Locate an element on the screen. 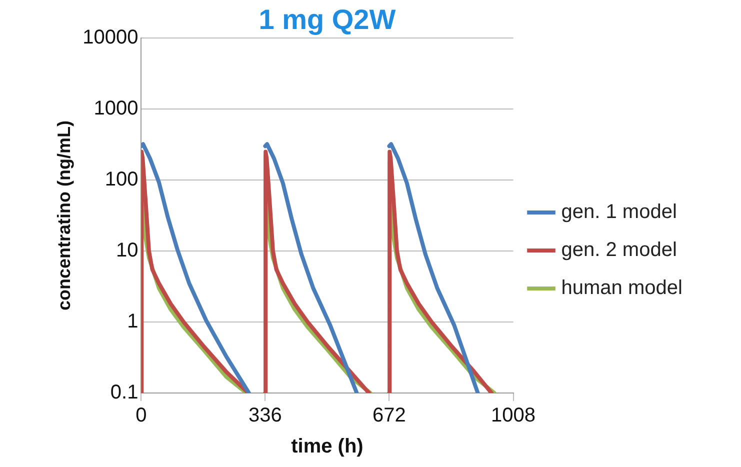 The height and width of the screenshot is (467, 741). y-tick-label: 0.1 is located at coordinates (124, 393).